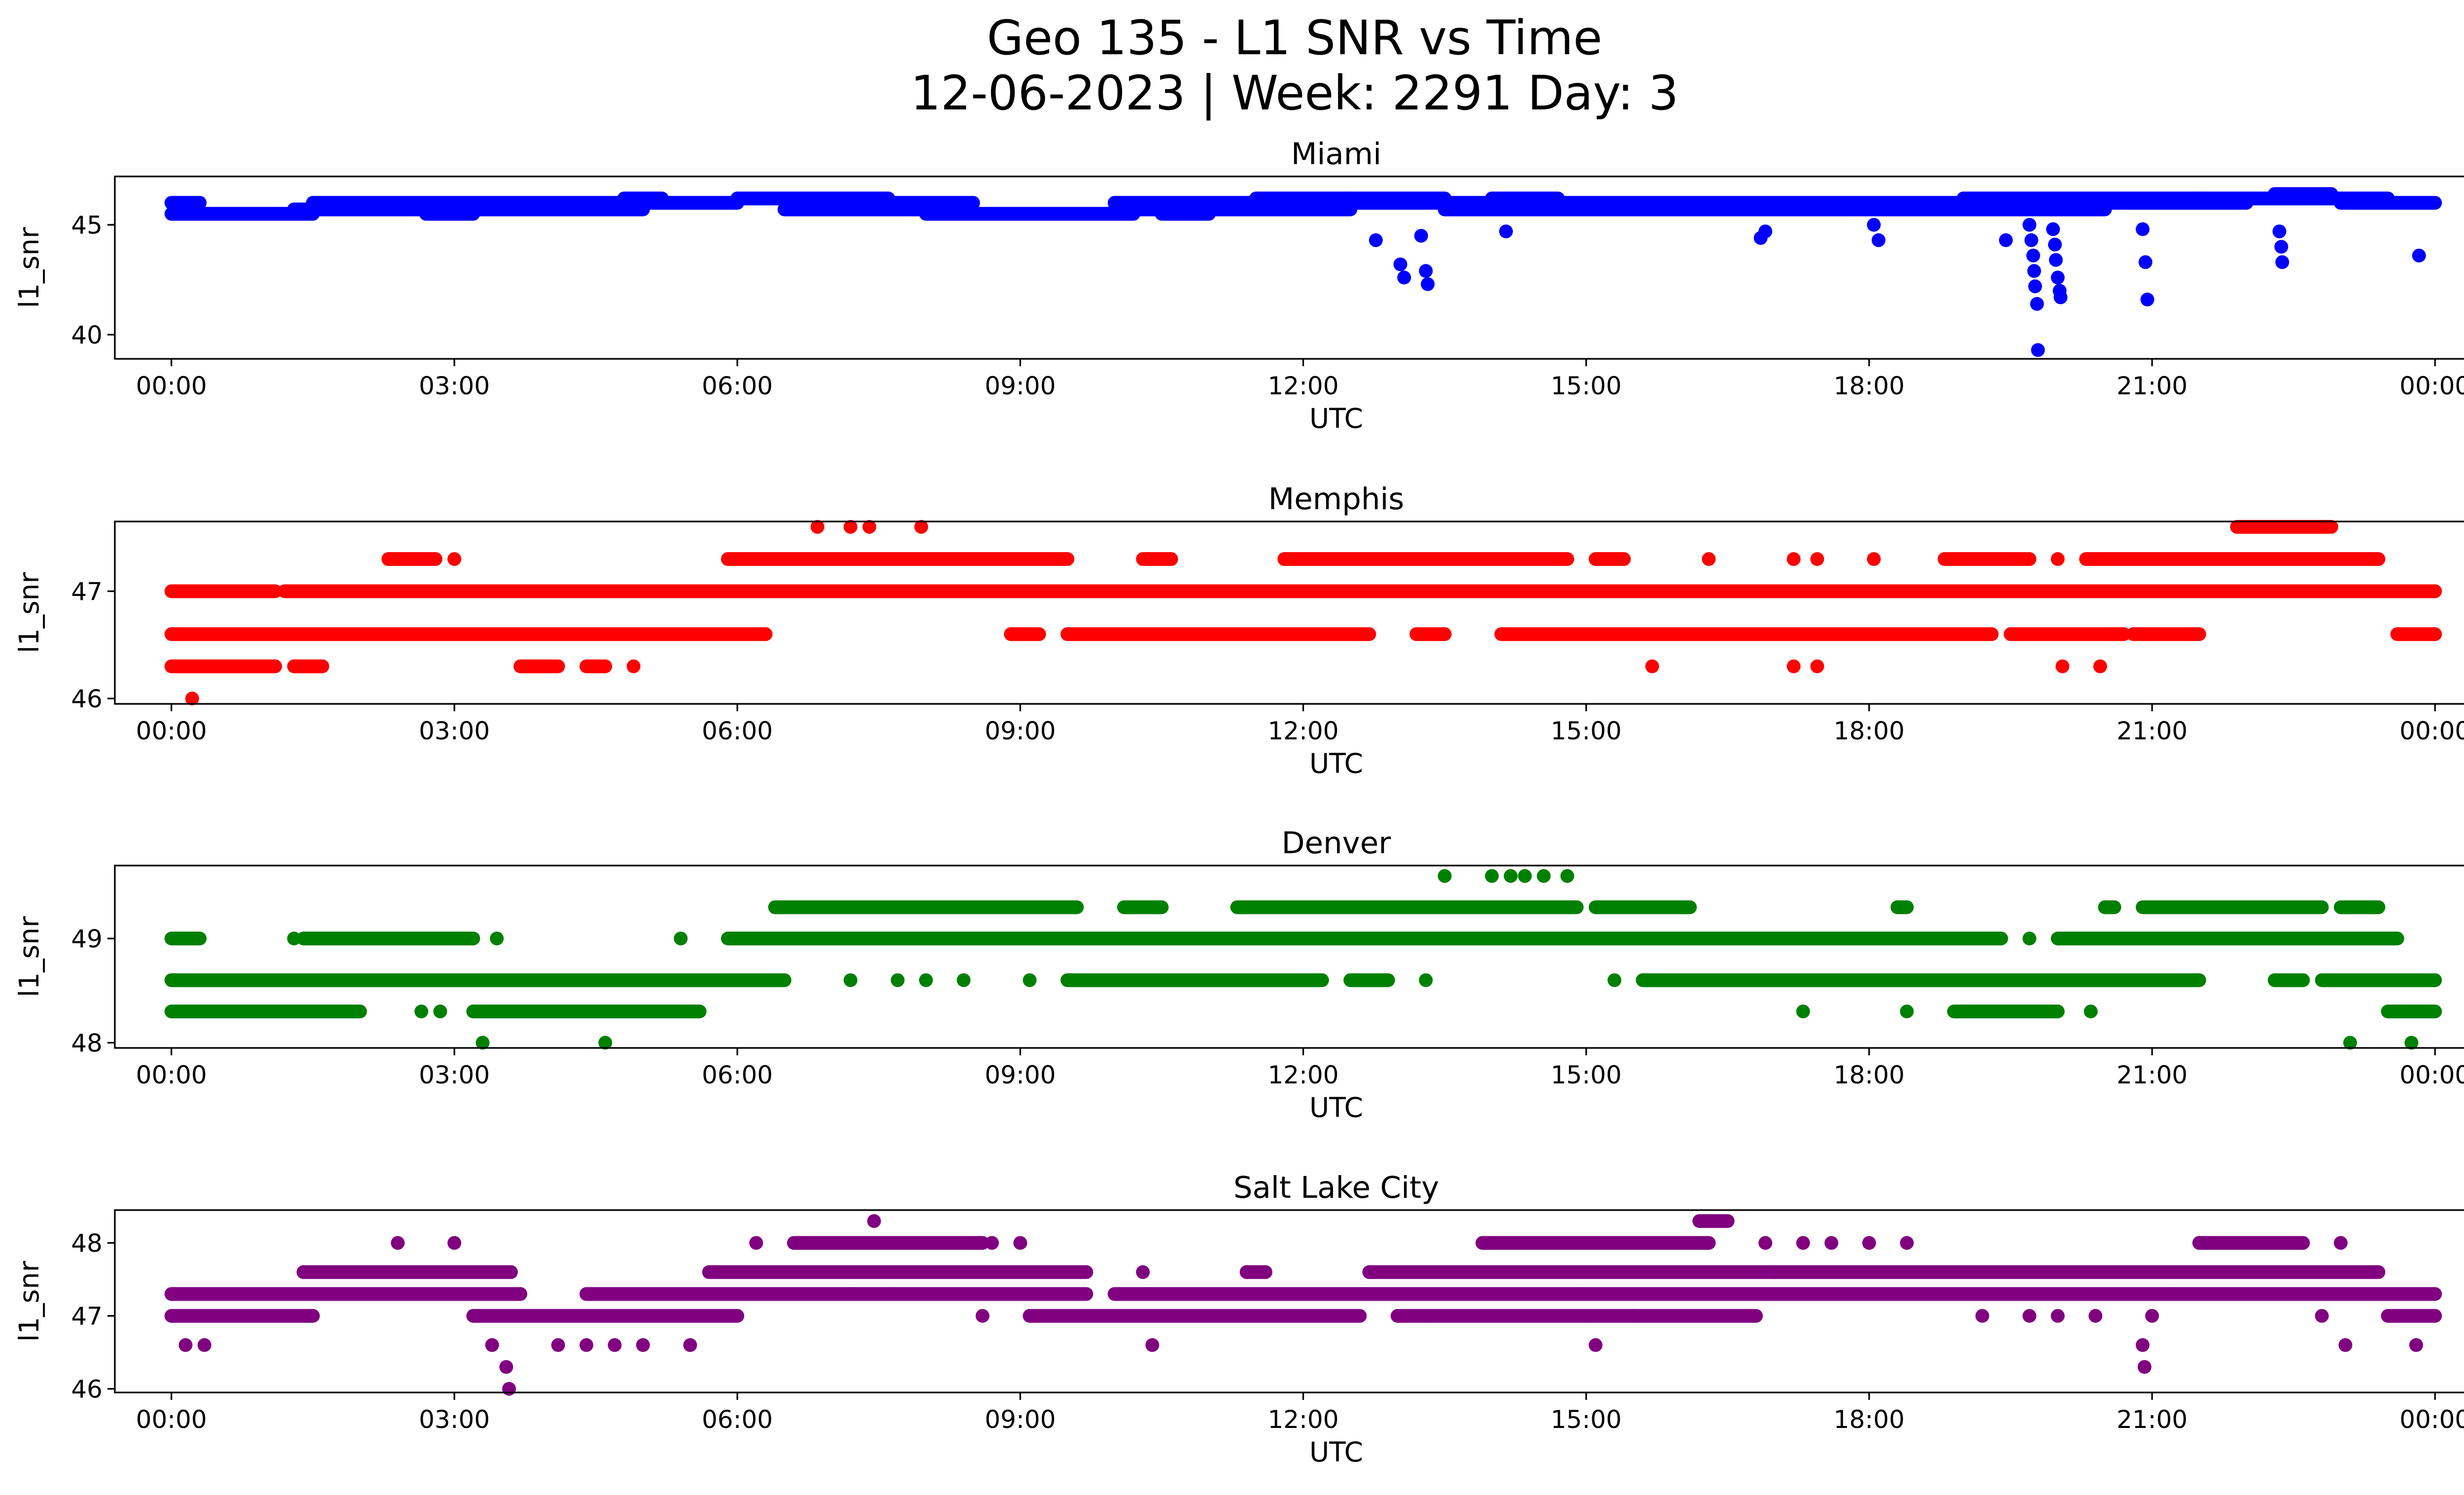  Describe the element at coordinates (1337, 843) in the screenshot. I see `subplot-title: Denver` at that location.